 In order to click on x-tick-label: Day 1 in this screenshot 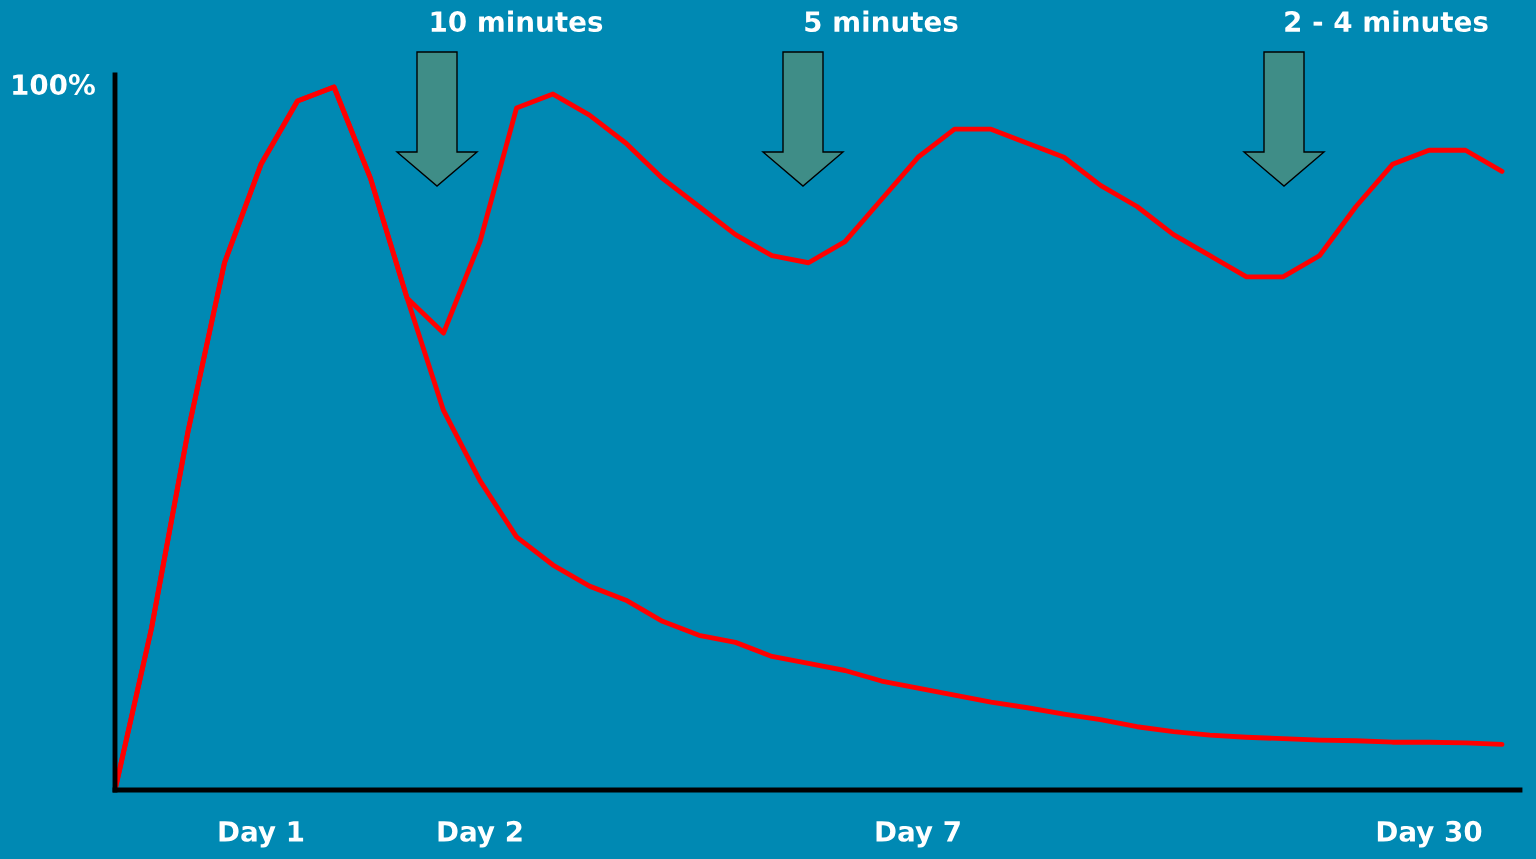, I will do `click(261, 834)`.